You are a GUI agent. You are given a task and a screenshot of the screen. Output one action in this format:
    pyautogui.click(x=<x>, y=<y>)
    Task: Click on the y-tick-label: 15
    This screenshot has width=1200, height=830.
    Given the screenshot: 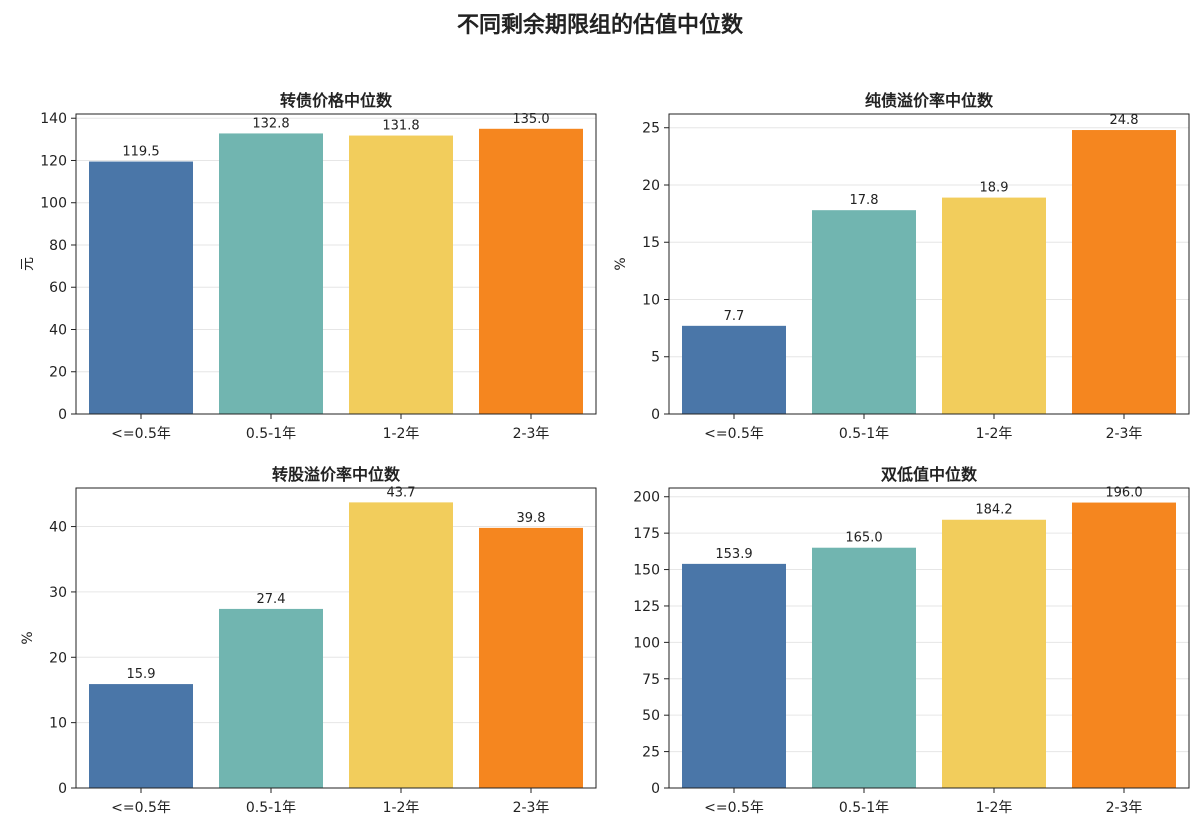 What is the action you would take?
    pyautogui.click(x=651, y=243)
    